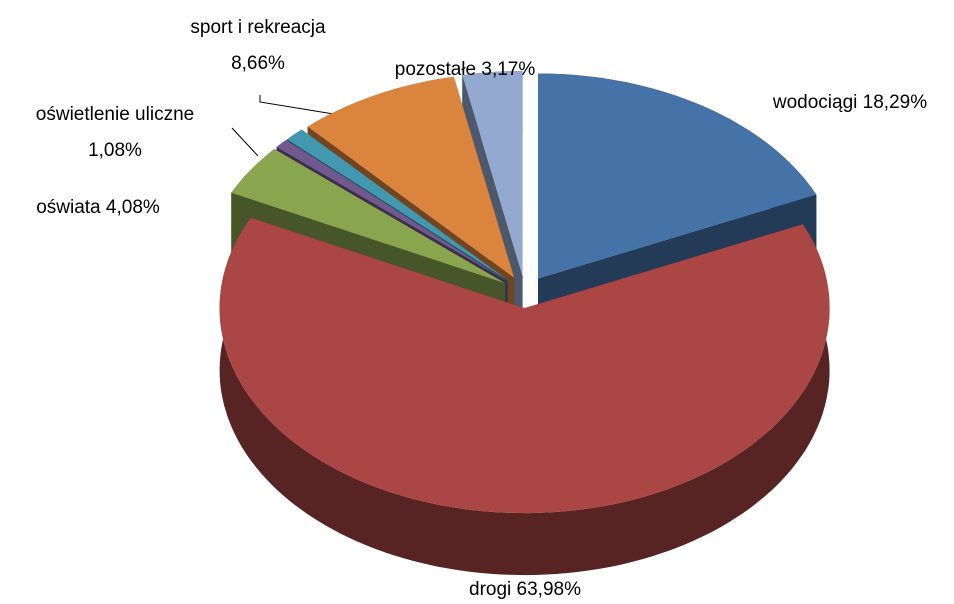 The height and width of the screenshot is (604, 954). I want to click on label-category: oświata, so click(68, 207).